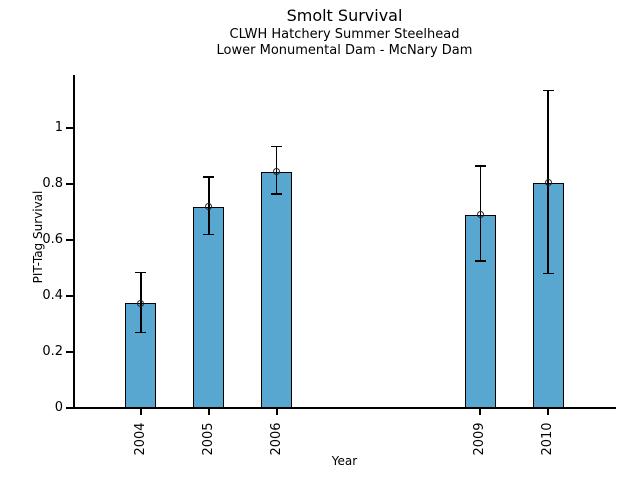 The width and height of the screenshot is (640, 480). What do you see at coordinates (277, 172) in the screenshot?
I see `point-marker-2006` at bounding box center [277, 172].